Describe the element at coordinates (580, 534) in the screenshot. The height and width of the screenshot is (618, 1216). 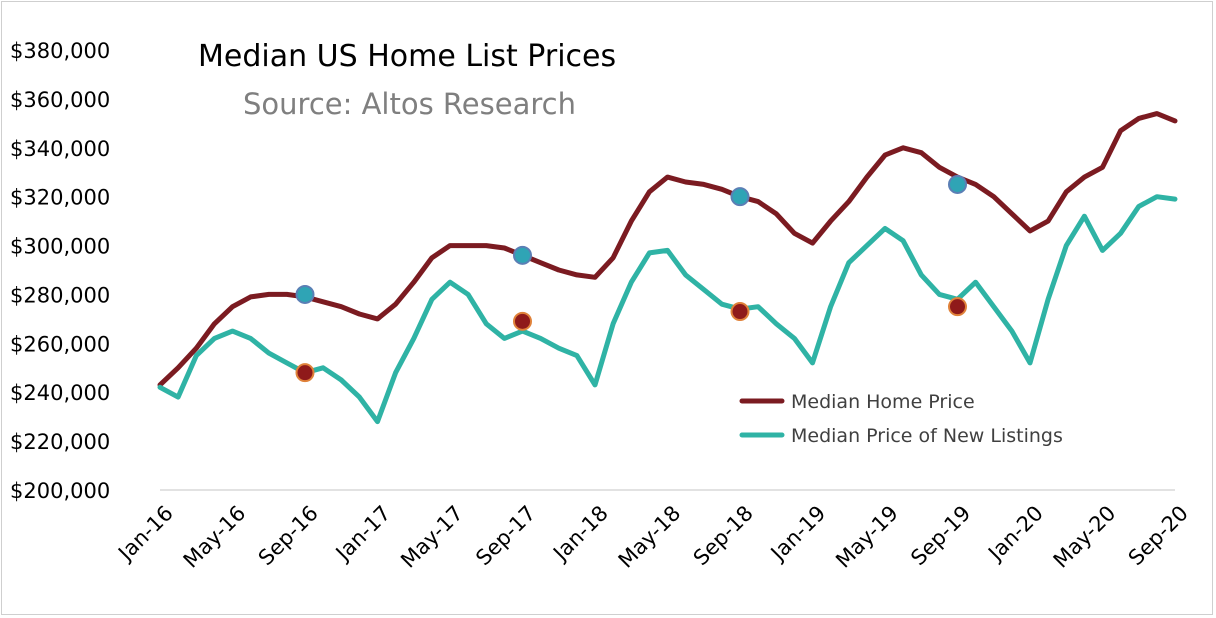
I see `x-tick-label: Jan-18` at that location.